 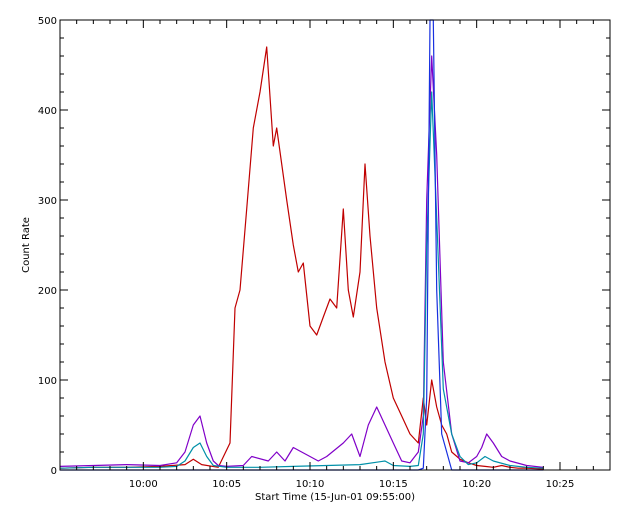 What do you see at coordinates (47, 381) in the screenshot?
I see `y-tick-label: 100` at bounding box center [47, 381].